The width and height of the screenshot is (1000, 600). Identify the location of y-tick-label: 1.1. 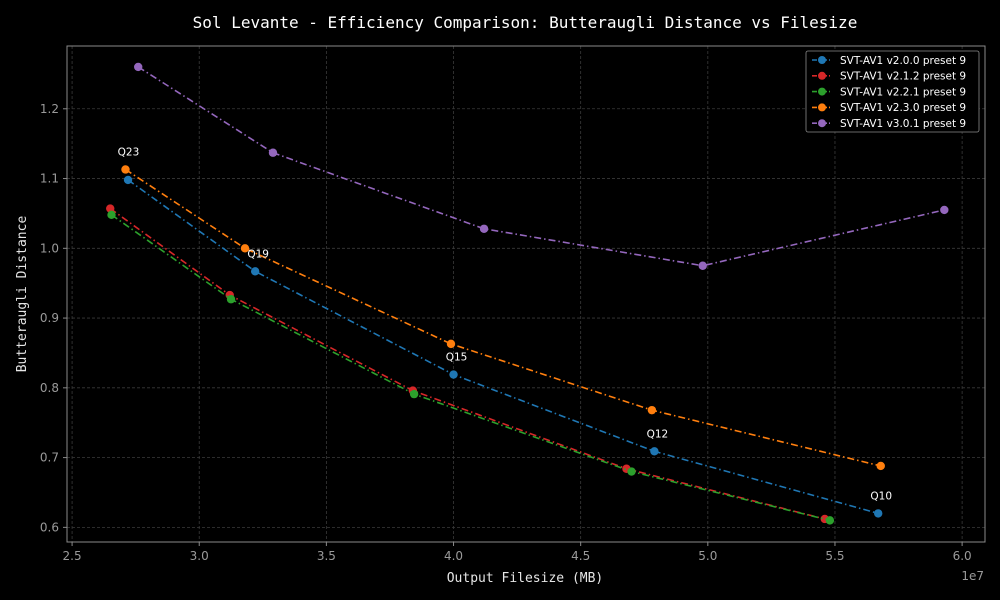
(49, 179).